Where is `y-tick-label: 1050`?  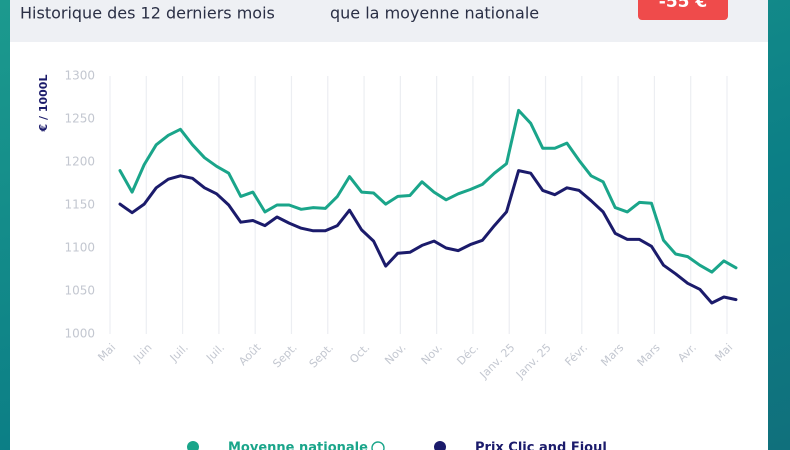 y-tick-label: 1050 is located at coordinates (79, 291).